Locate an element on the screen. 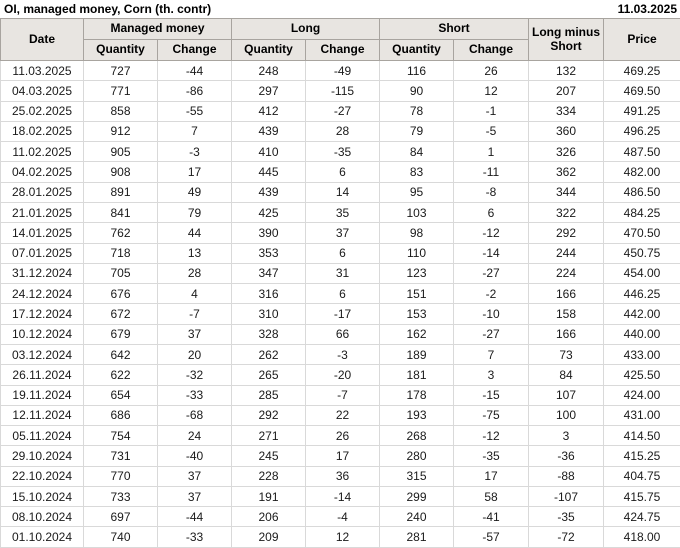 This screenshot has height=548, width=680. cell-long-minus-short: -72 is located at coordinates (566, 537).